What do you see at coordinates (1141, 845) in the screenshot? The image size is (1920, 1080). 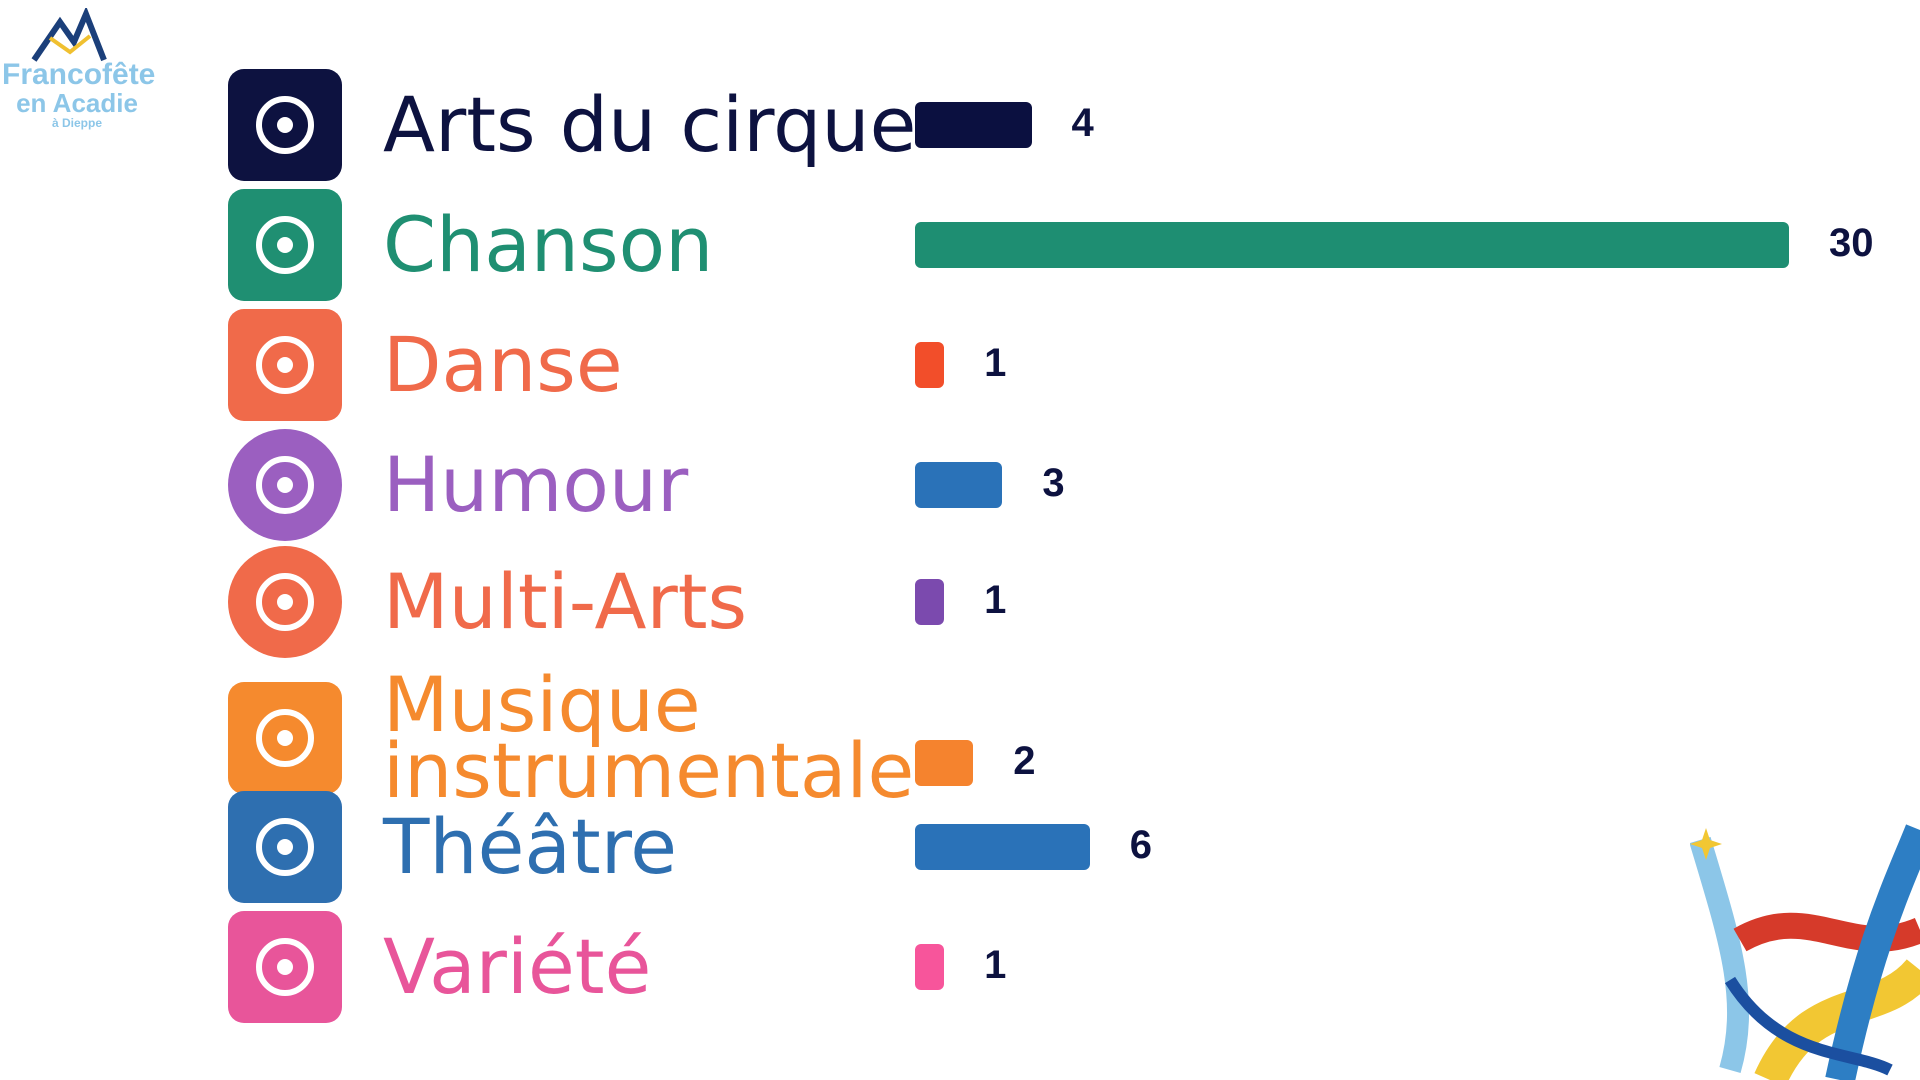 I see `value-label: 6` at bounding box center [1141, 845].